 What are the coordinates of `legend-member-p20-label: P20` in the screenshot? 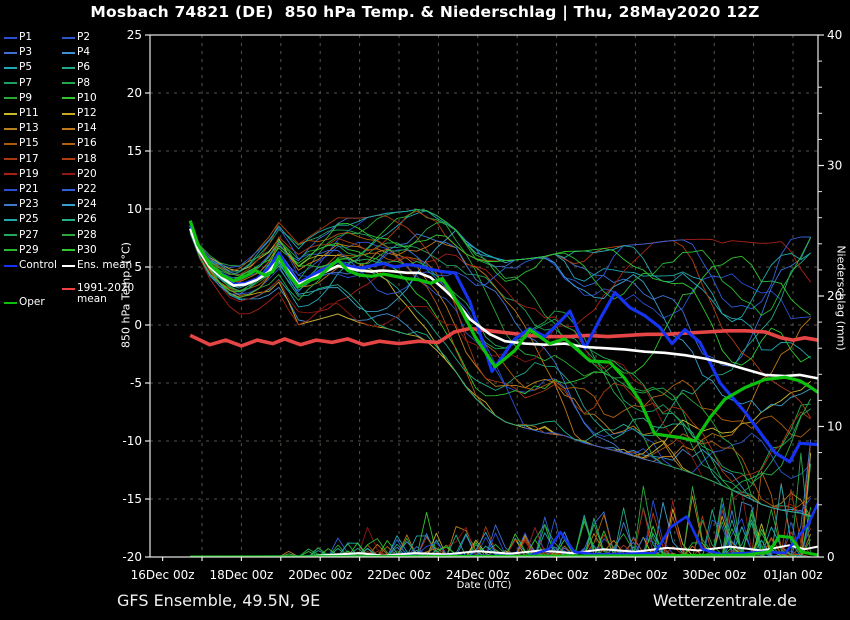 It's located at (87, 173).